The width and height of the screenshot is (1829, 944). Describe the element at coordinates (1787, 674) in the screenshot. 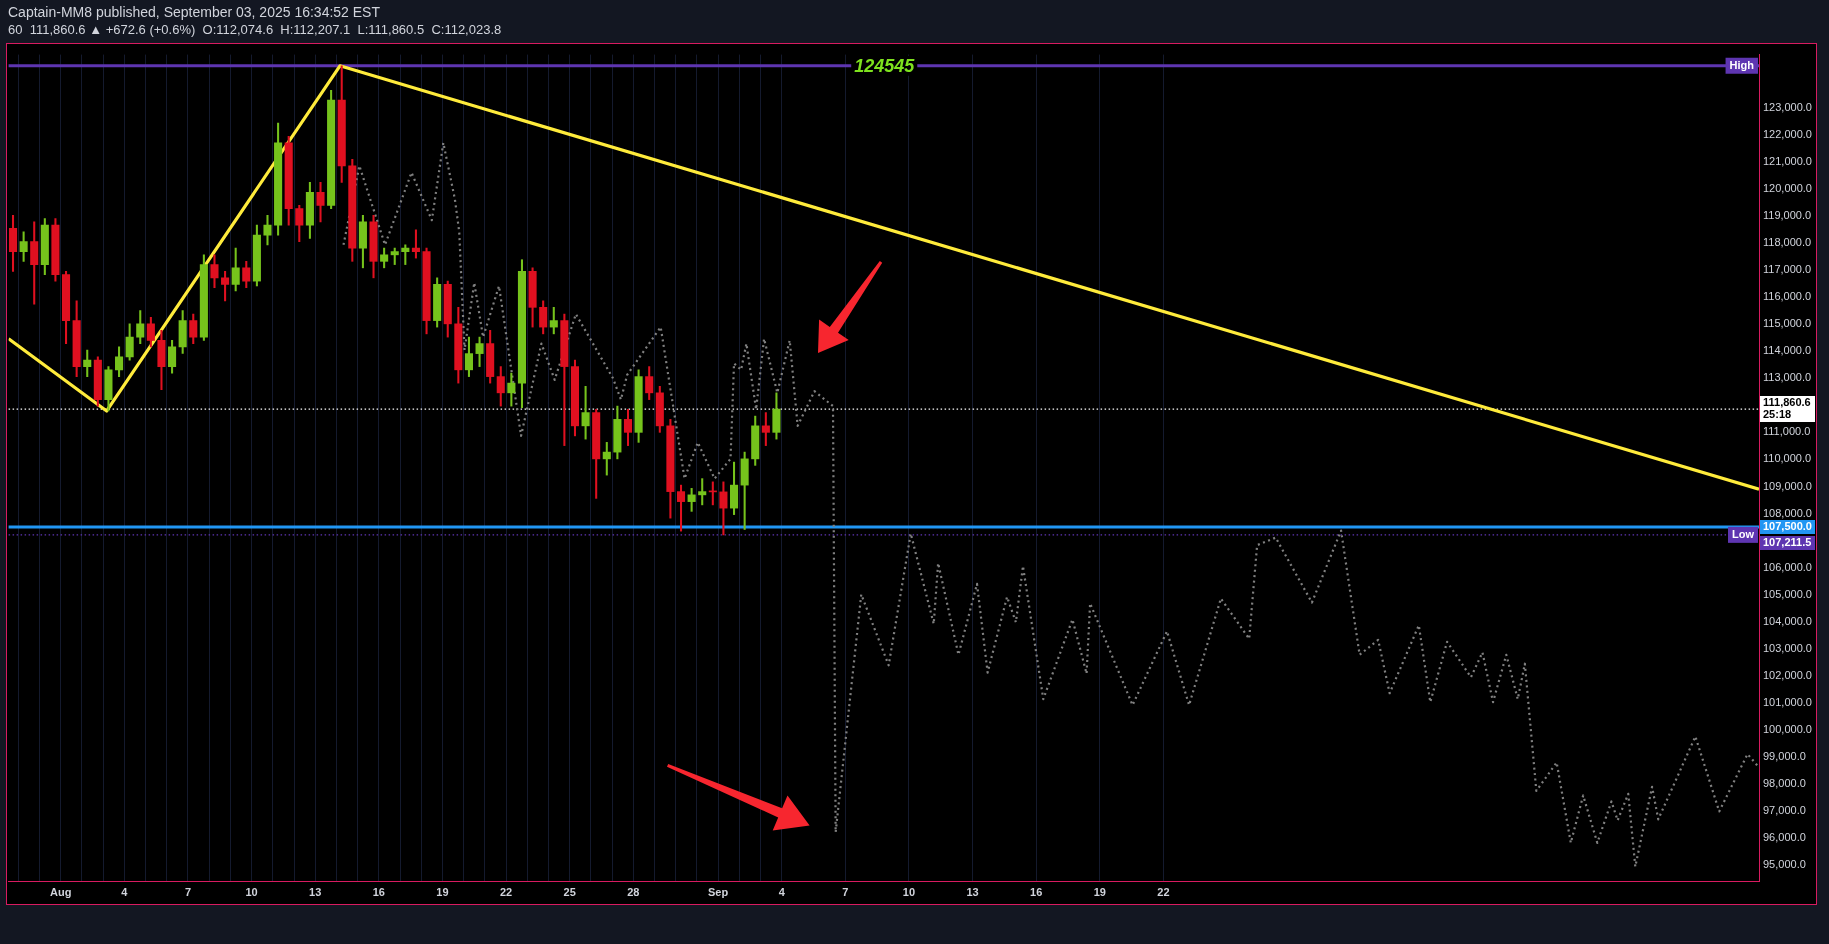

I see `y-tick-label: 102,000.0` at that location.